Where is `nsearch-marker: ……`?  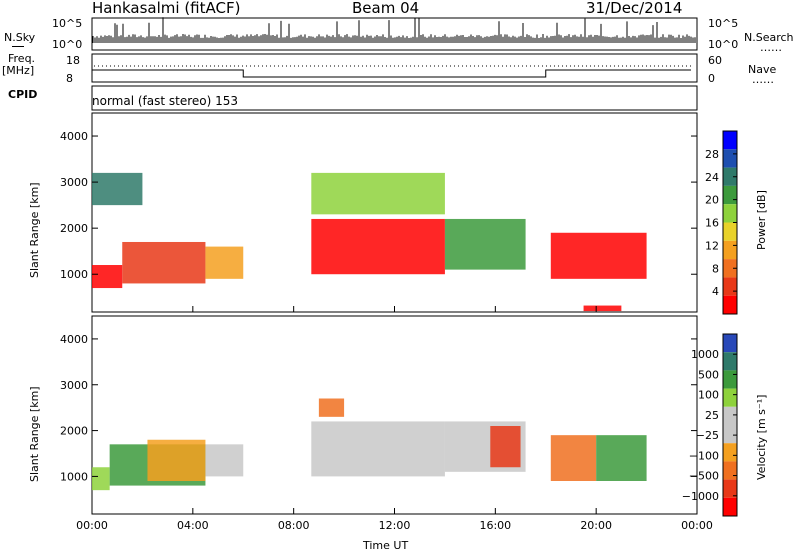 nsearch-marker: …… is located at coordinates (771, 47).